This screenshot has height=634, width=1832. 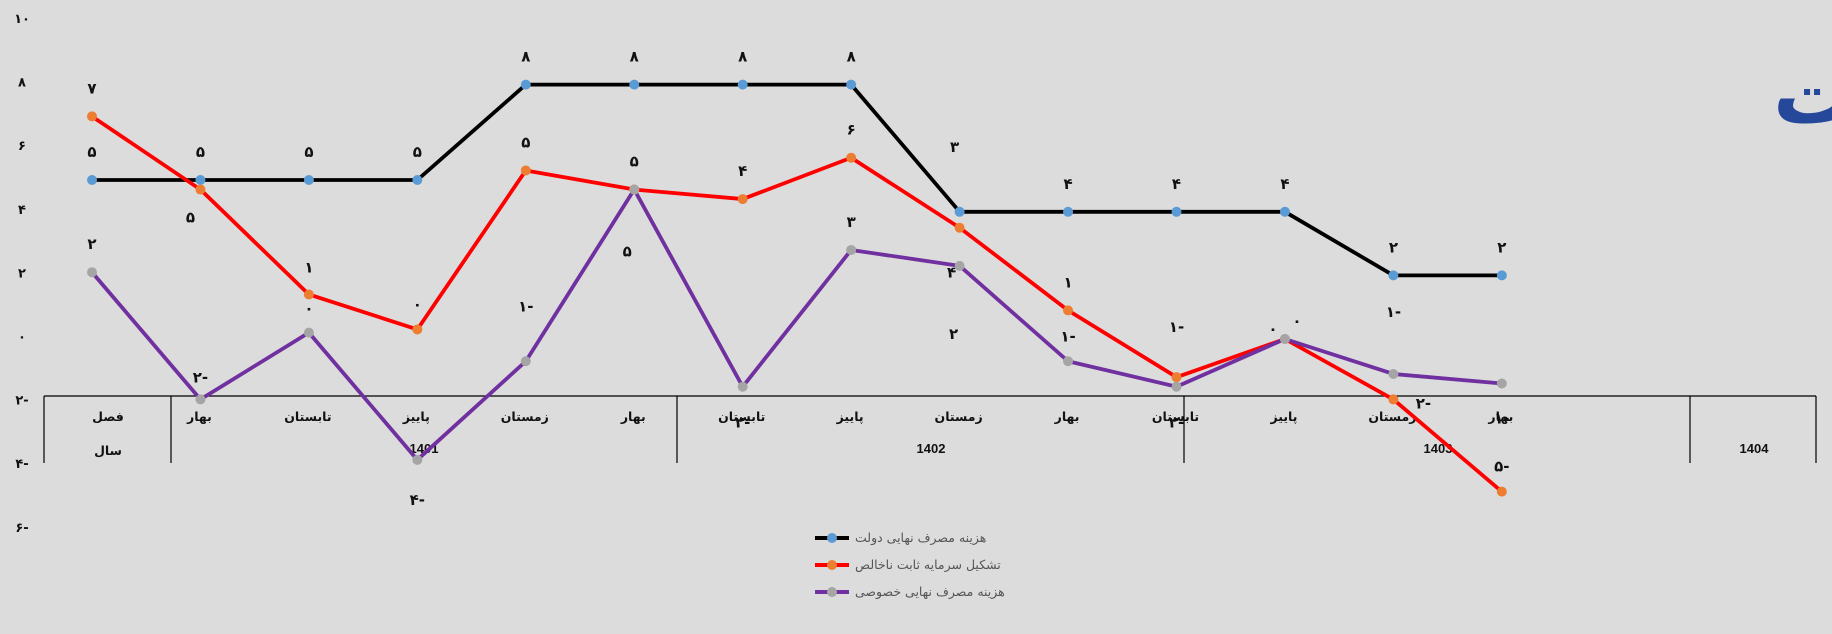 I want to click on data-label: ۵-, so click(x=1501, y=467).